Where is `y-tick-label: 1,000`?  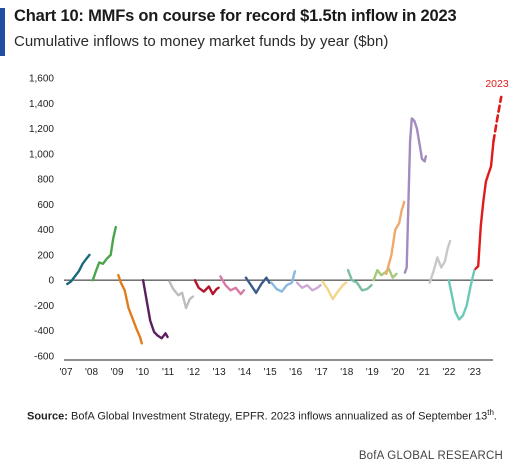 y-tick-label: 1,000 is located at coordinates (41, 154).